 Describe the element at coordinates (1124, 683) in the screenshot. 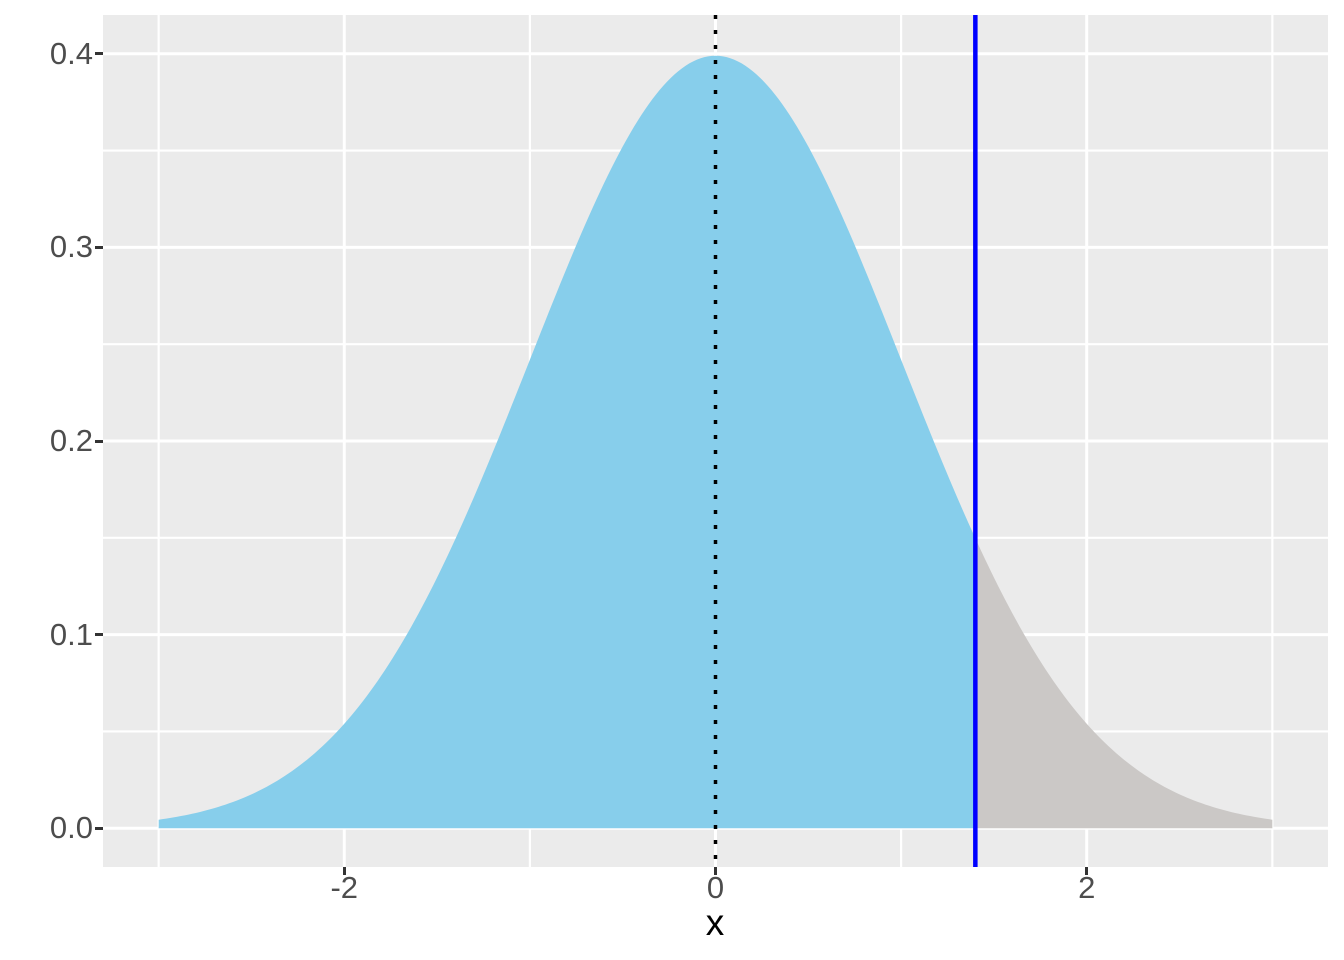

I see `density-area-upper-tail` at that location.